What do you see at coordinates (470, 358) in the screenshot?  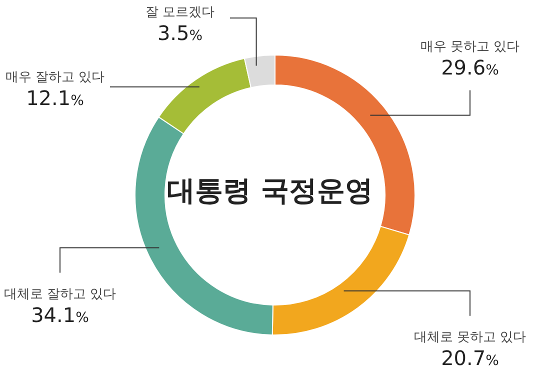 I see `data-label: 20.7%` at bounding box center [470, 358].